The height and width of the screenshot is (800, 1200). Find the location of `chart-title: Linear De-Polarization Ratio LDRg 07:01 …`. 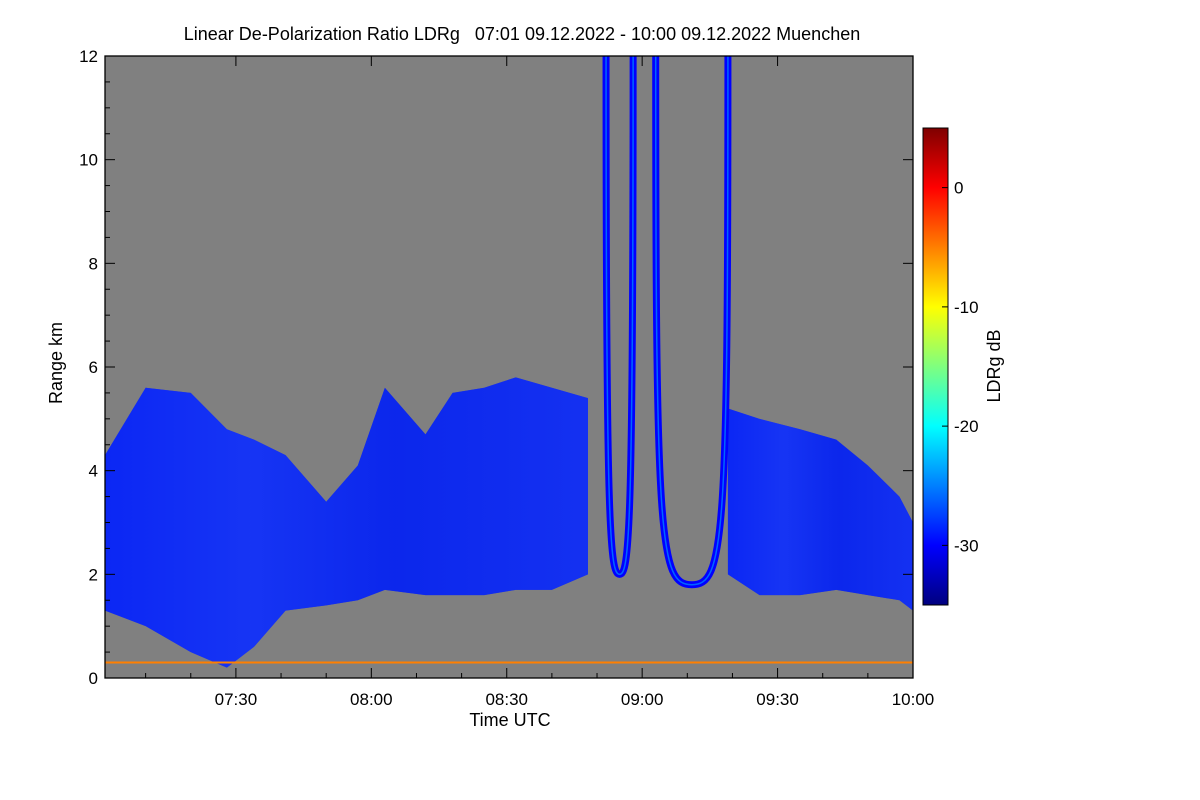

chart-title: Linear De-Polarization Ratio LDRg 07:01 … is located at coordinates (522, 34).